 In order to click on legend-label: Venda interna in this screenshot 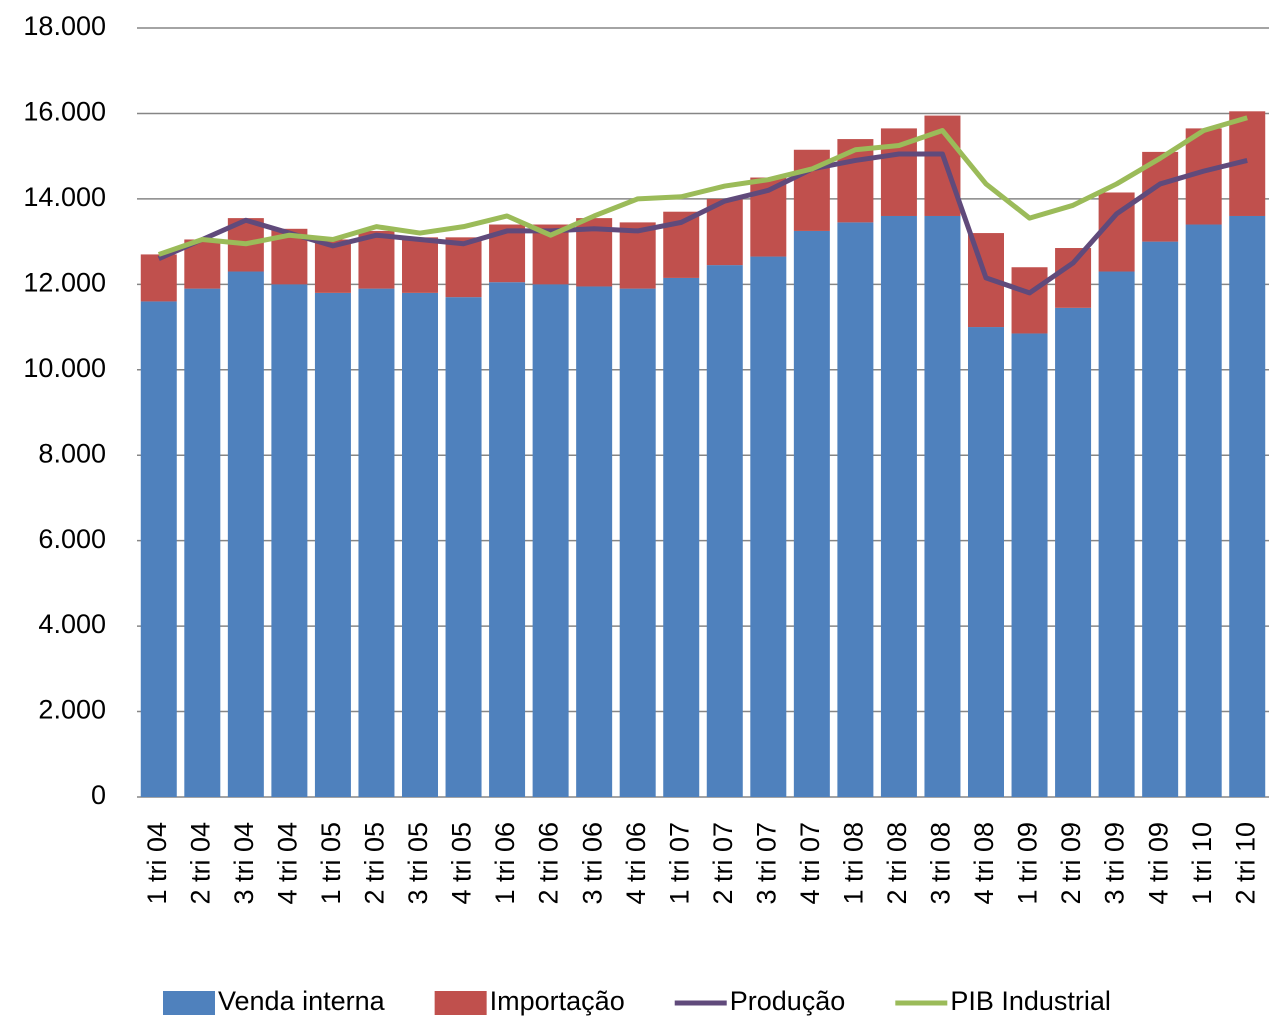, I will do `click(302, 1001)`.